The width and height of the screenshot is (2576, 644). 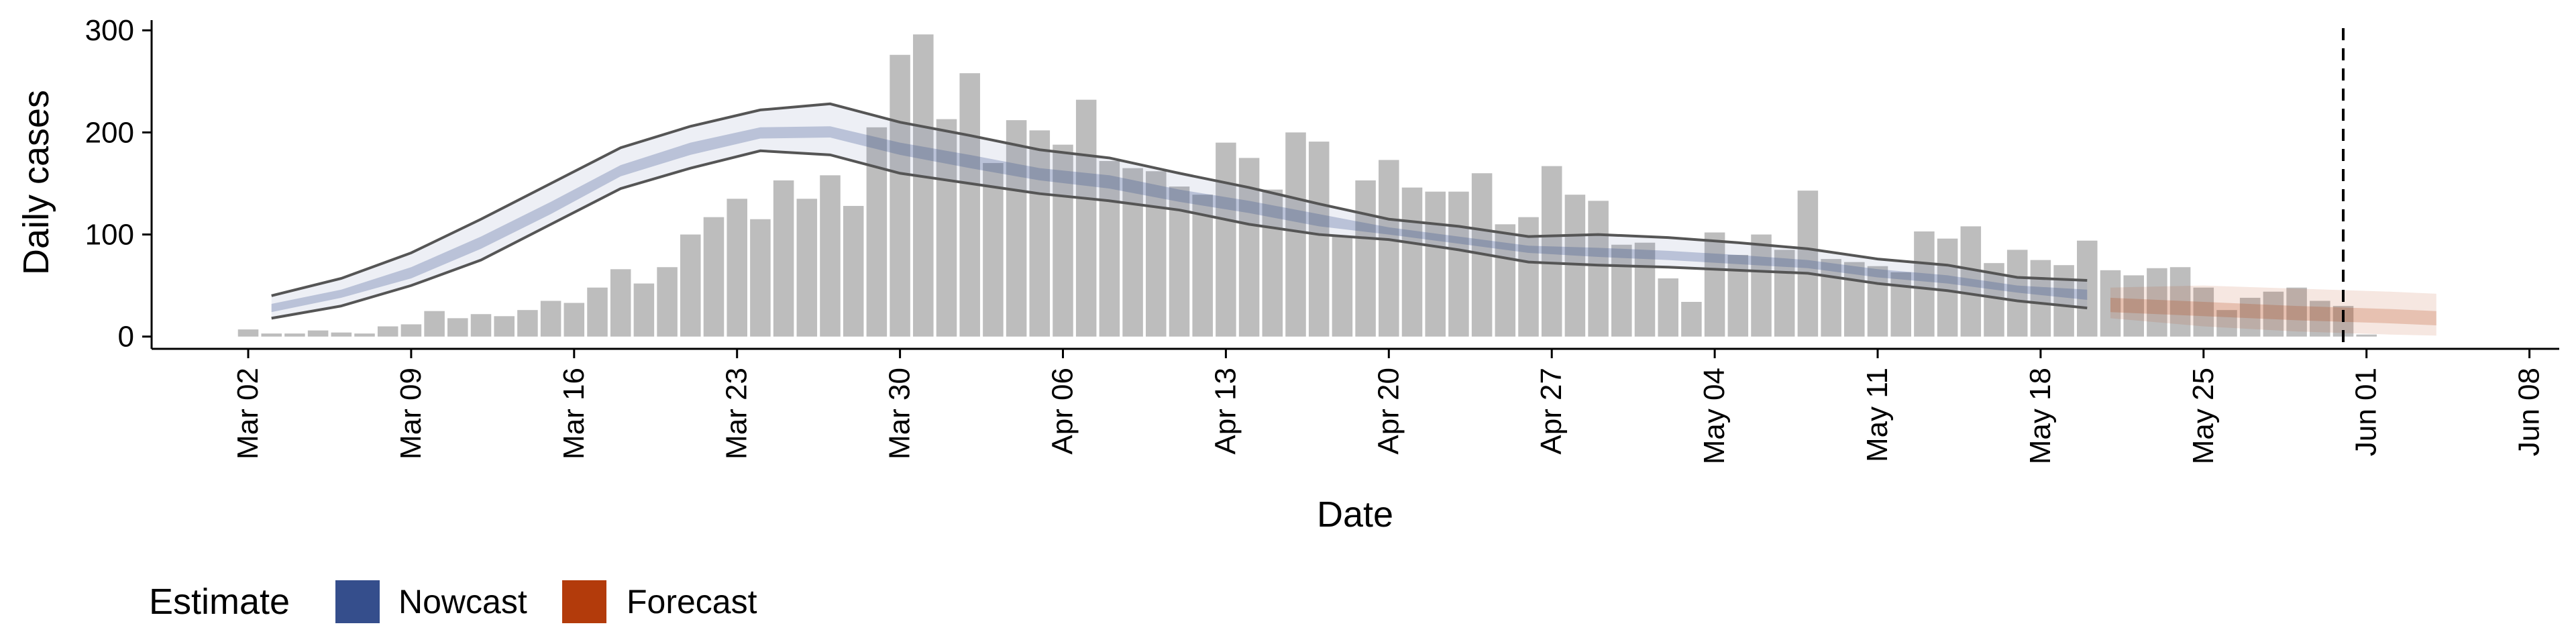 What do you see at coordinates (109, 30) in the screenshot?
I see `y-tick-label: 300` at bounding box center [109, 30].